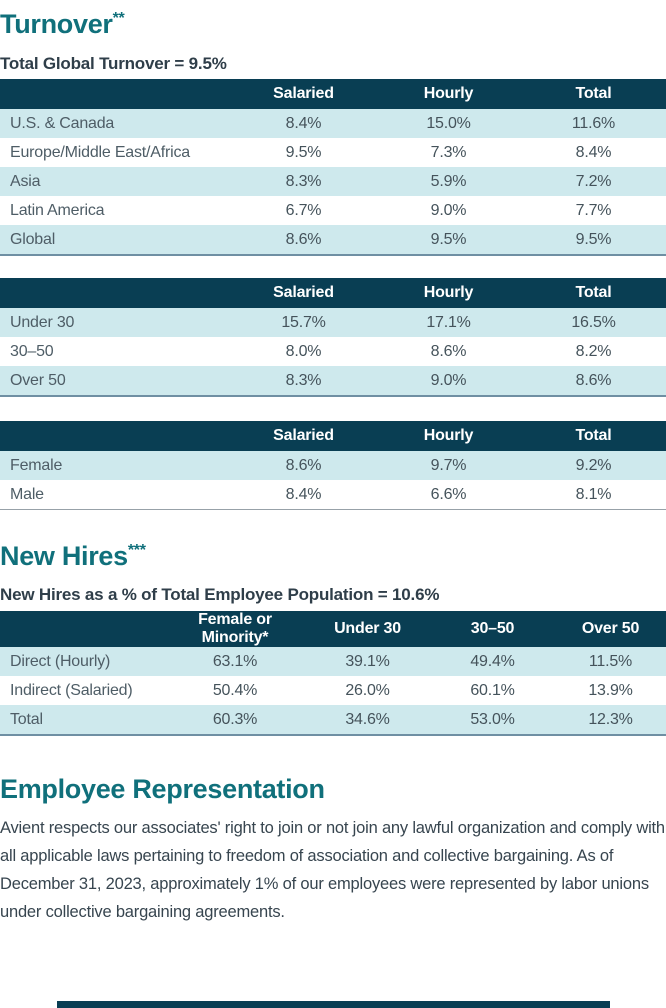  Describe the element at coordinates (593, 181) in the screenshot. I see `value-cell: 7.2%` at that location.